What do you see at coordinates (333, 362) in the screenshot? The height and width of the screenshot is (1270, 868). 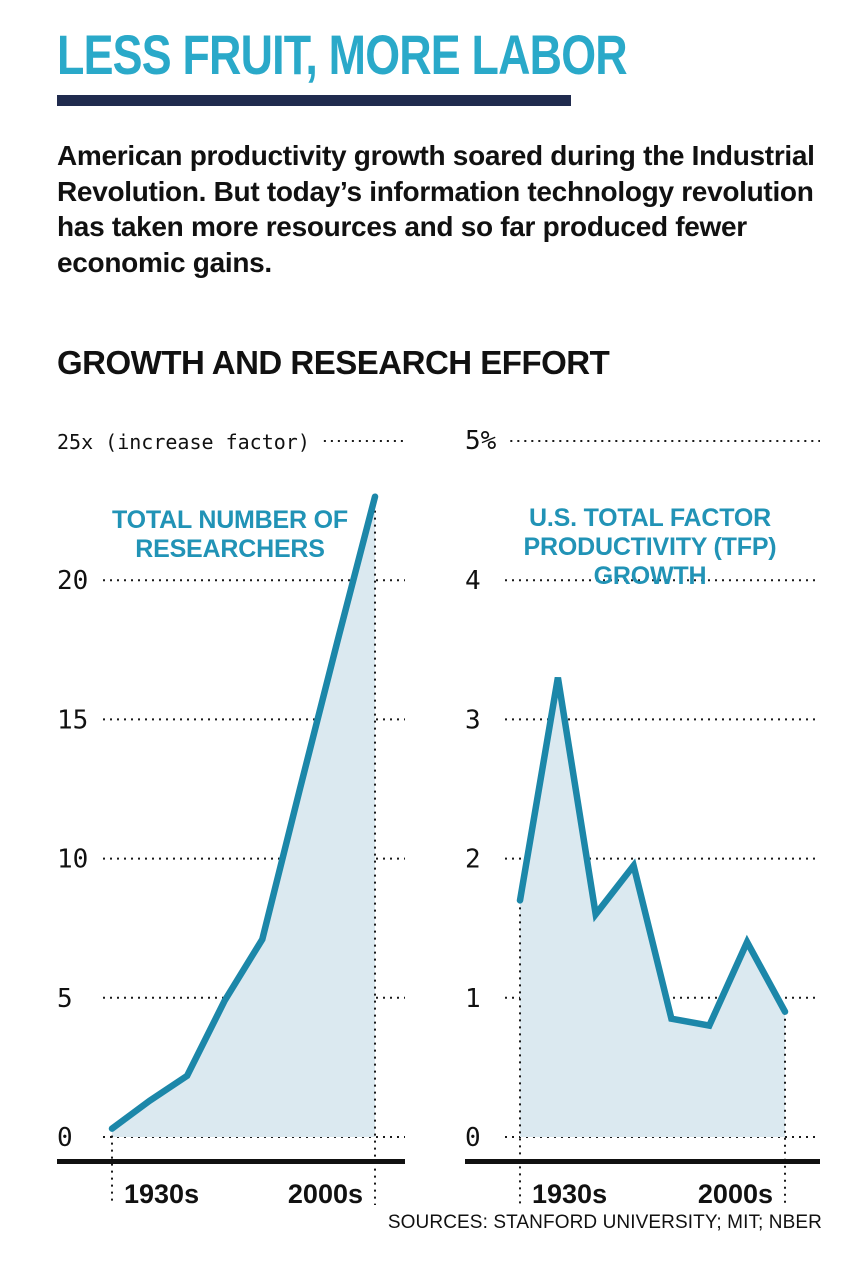 I see `section-heading: GROWTH AND RESEARCH EFFORT` at bounding box center [333, 362].